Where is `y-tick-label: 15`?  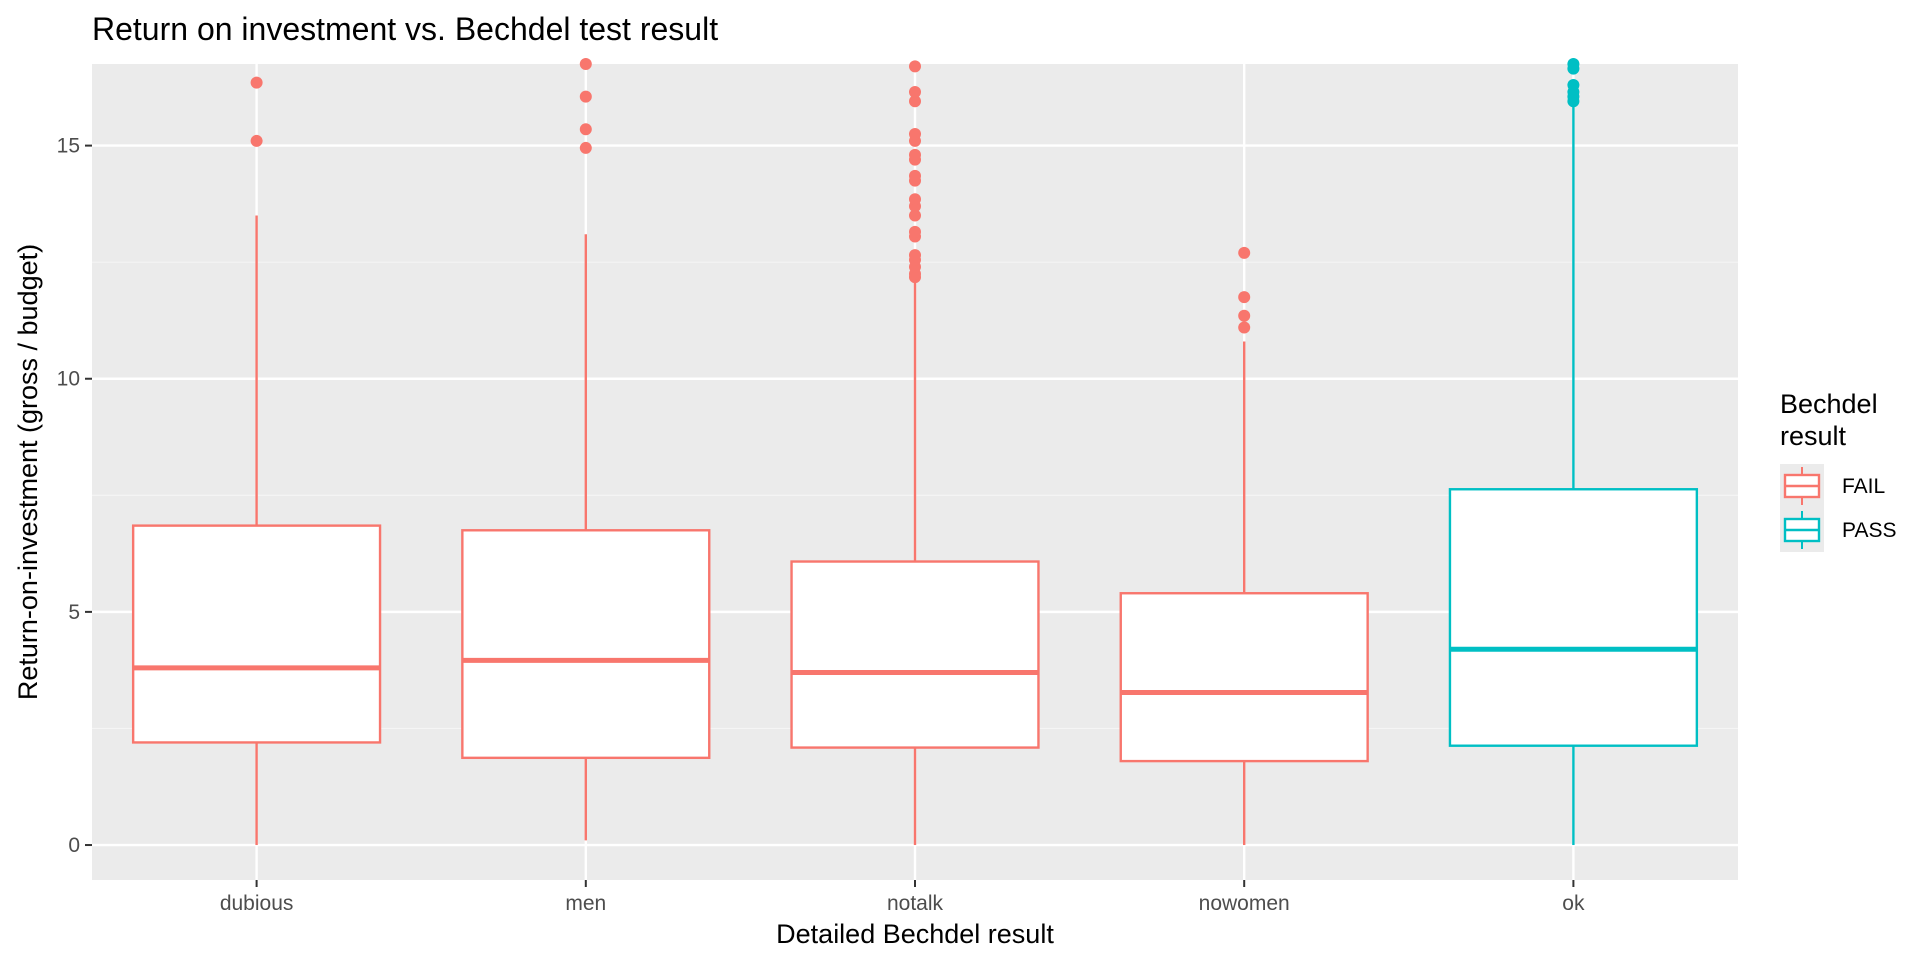 y-tick-label: 15 is located at coordinates (68, 146).